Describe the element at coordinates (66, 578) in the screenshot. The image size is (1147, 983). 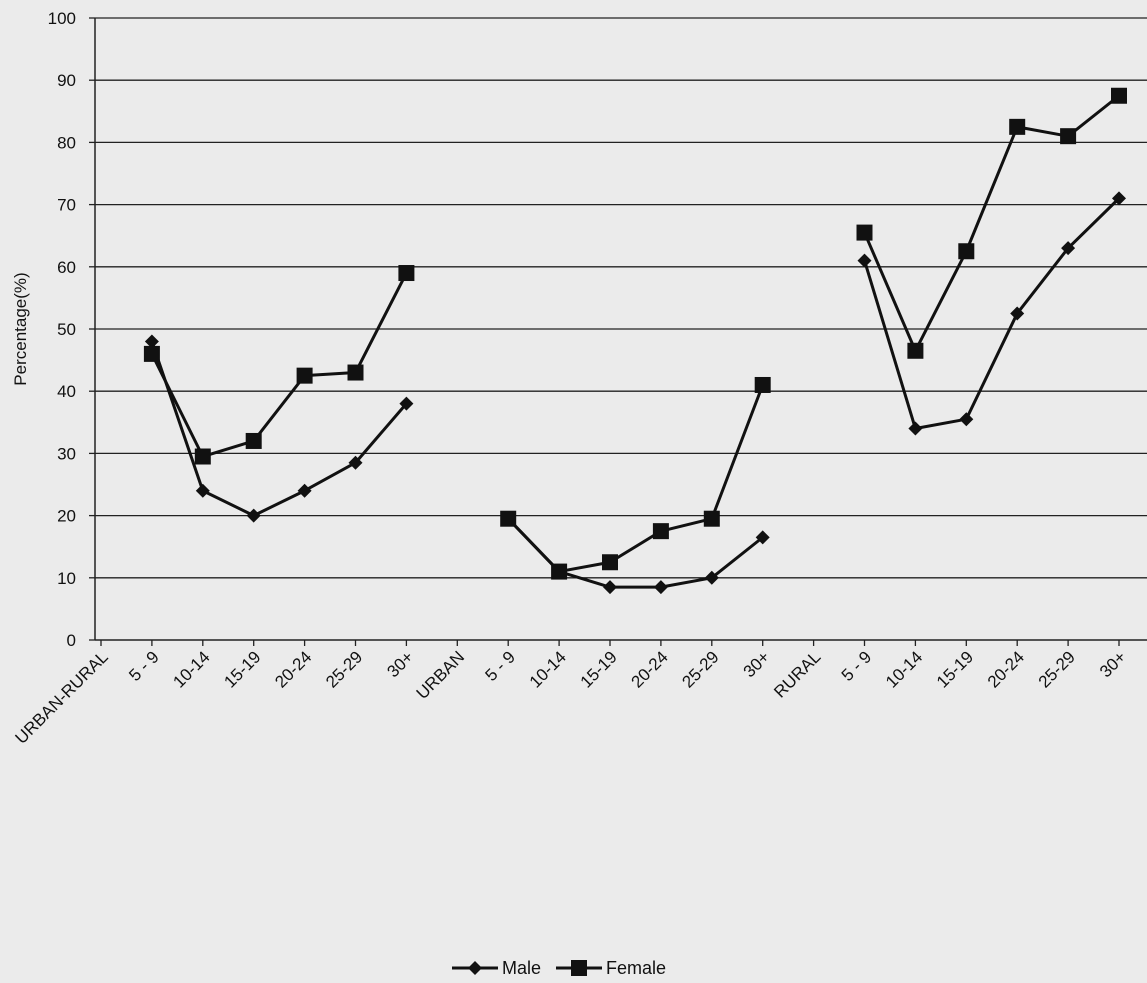
I see `y-tick-label: 10` at that location.